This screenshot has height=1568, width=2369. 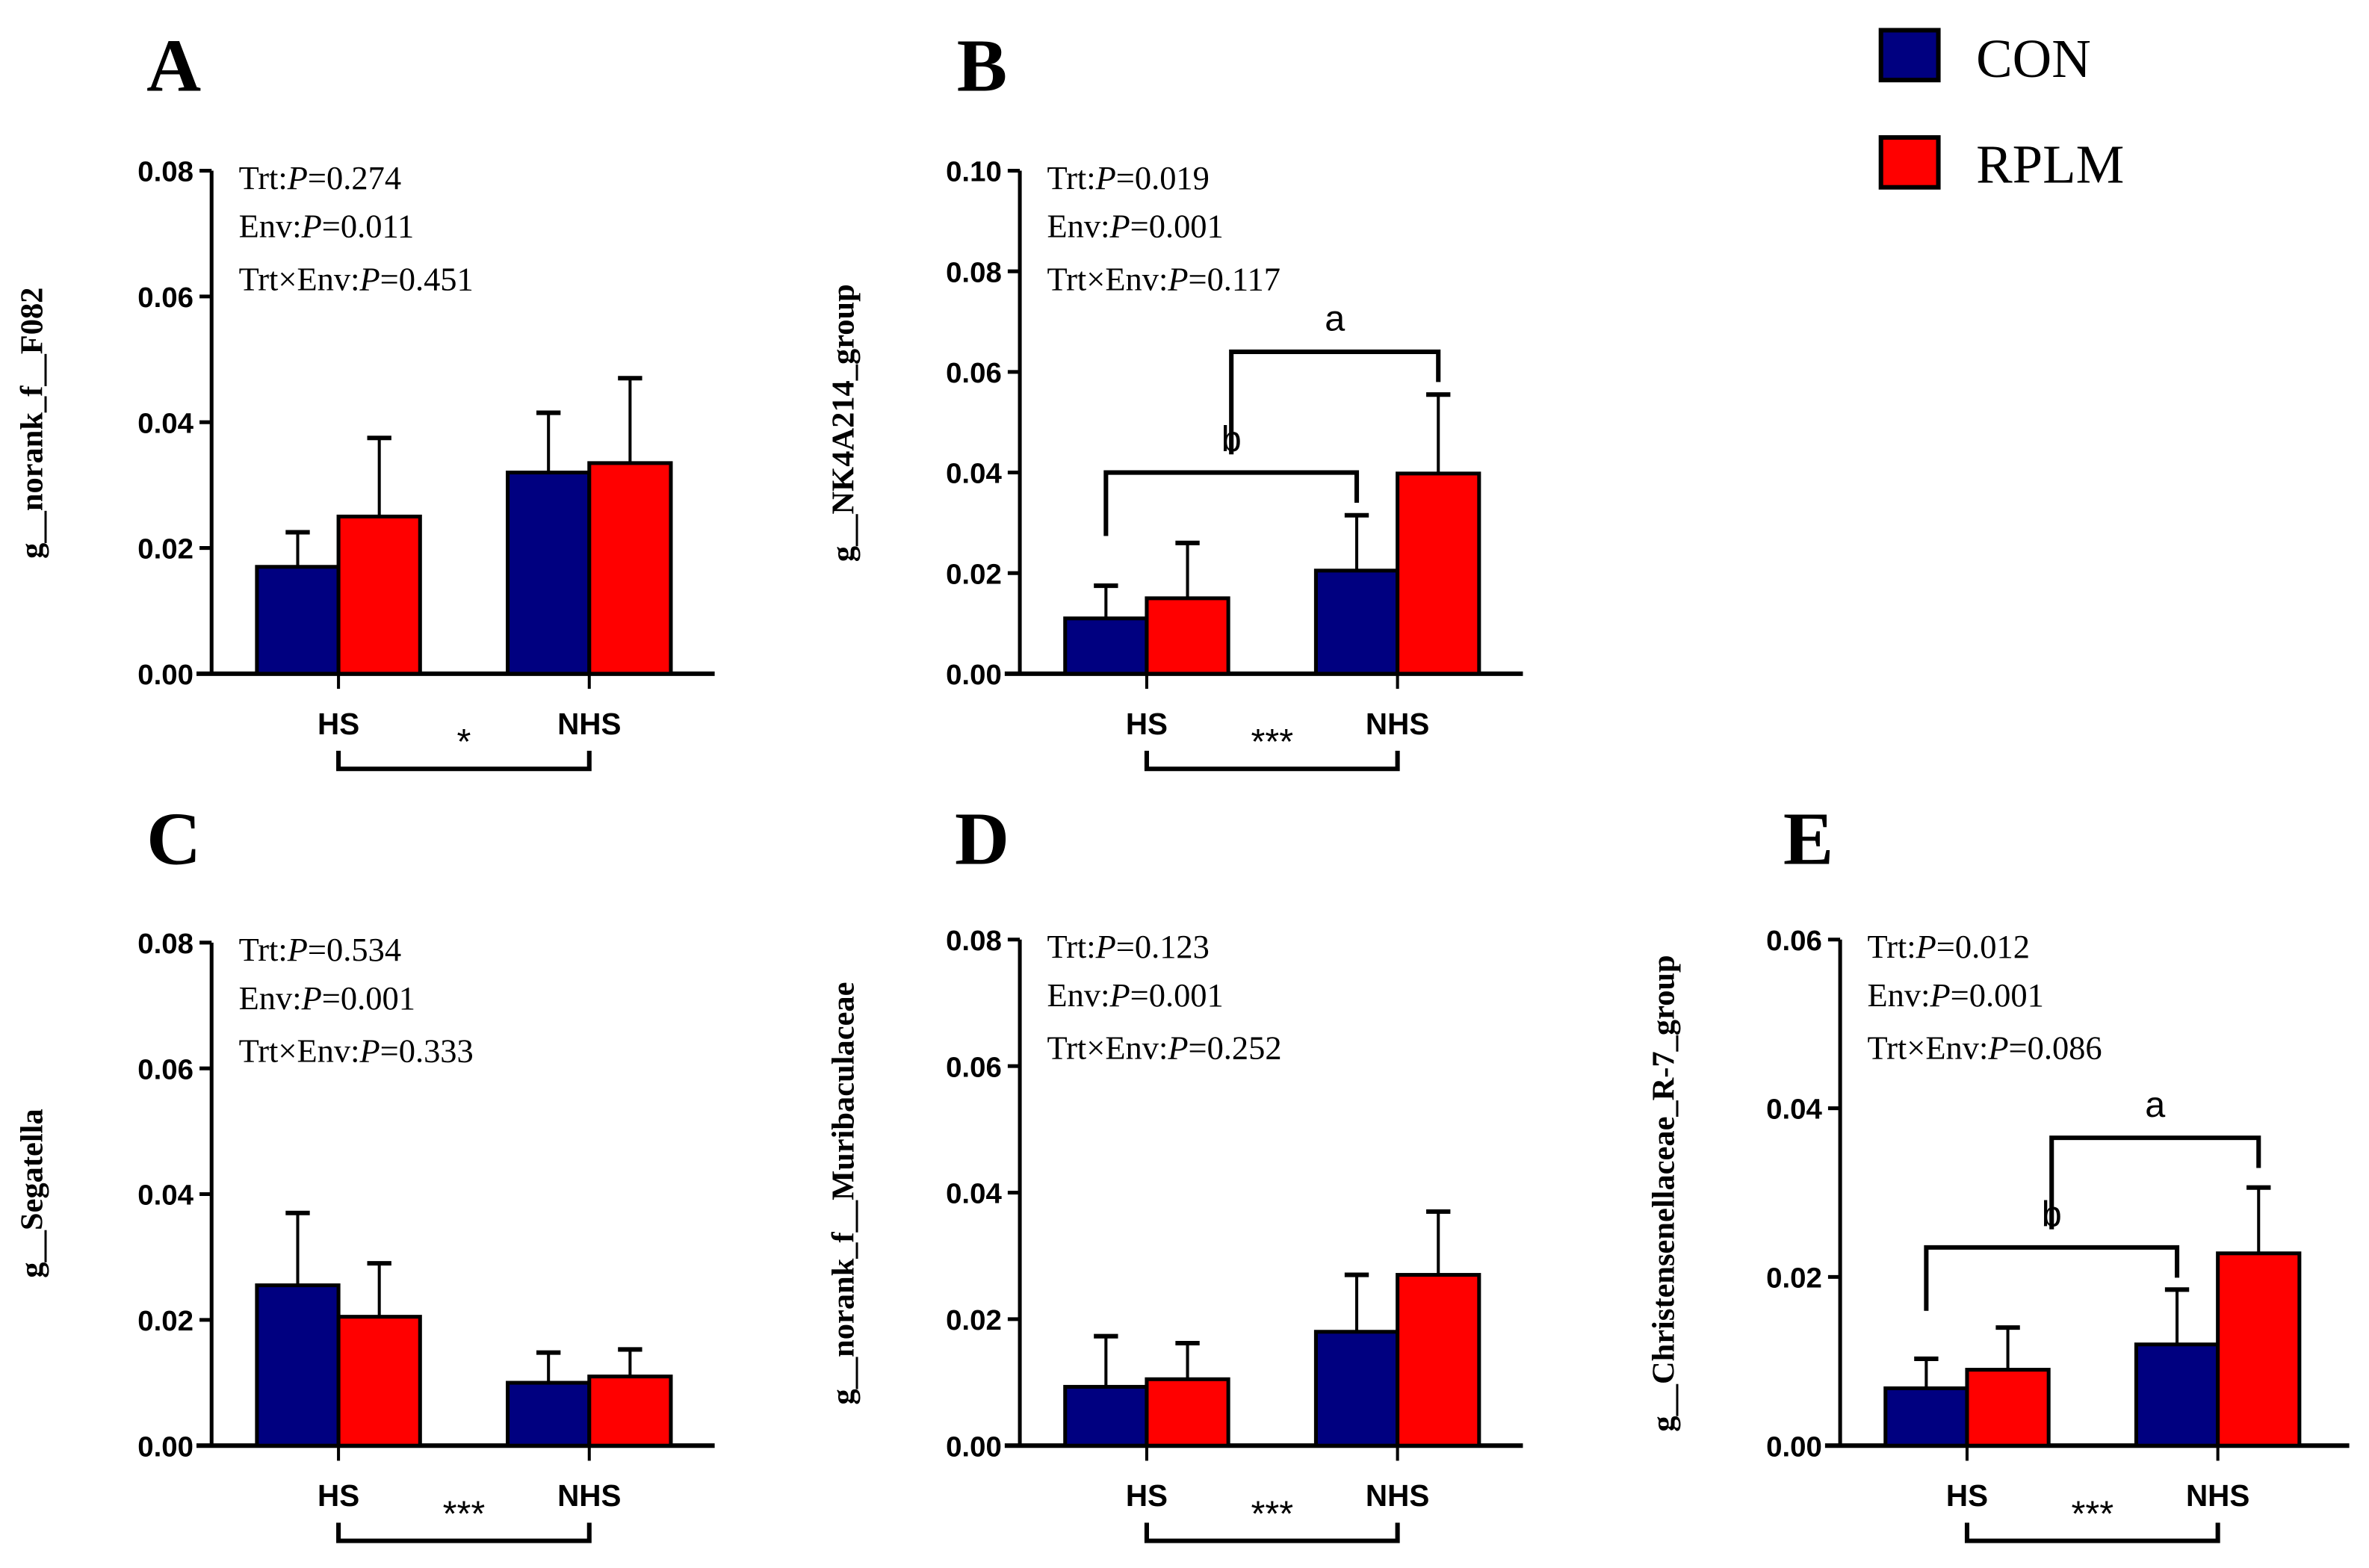 I want to click on y-axis-label: g__Segatella, so click(x=32, y=1193).